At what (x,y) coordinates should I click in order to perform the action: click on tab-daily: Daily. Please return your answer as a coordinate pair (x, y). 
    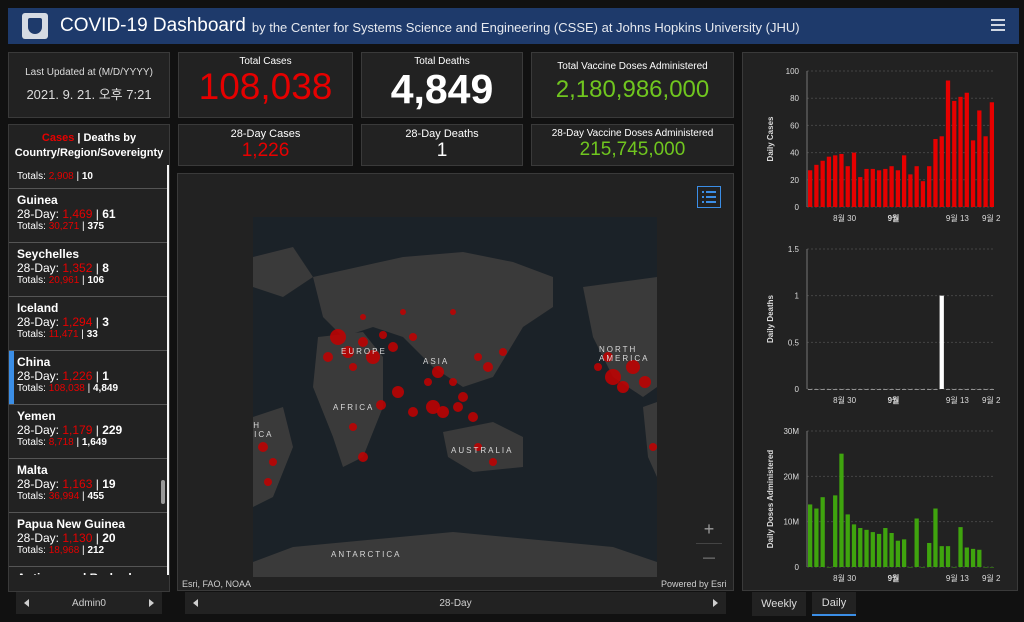
    Looking at the image, I should click on (834, 604).